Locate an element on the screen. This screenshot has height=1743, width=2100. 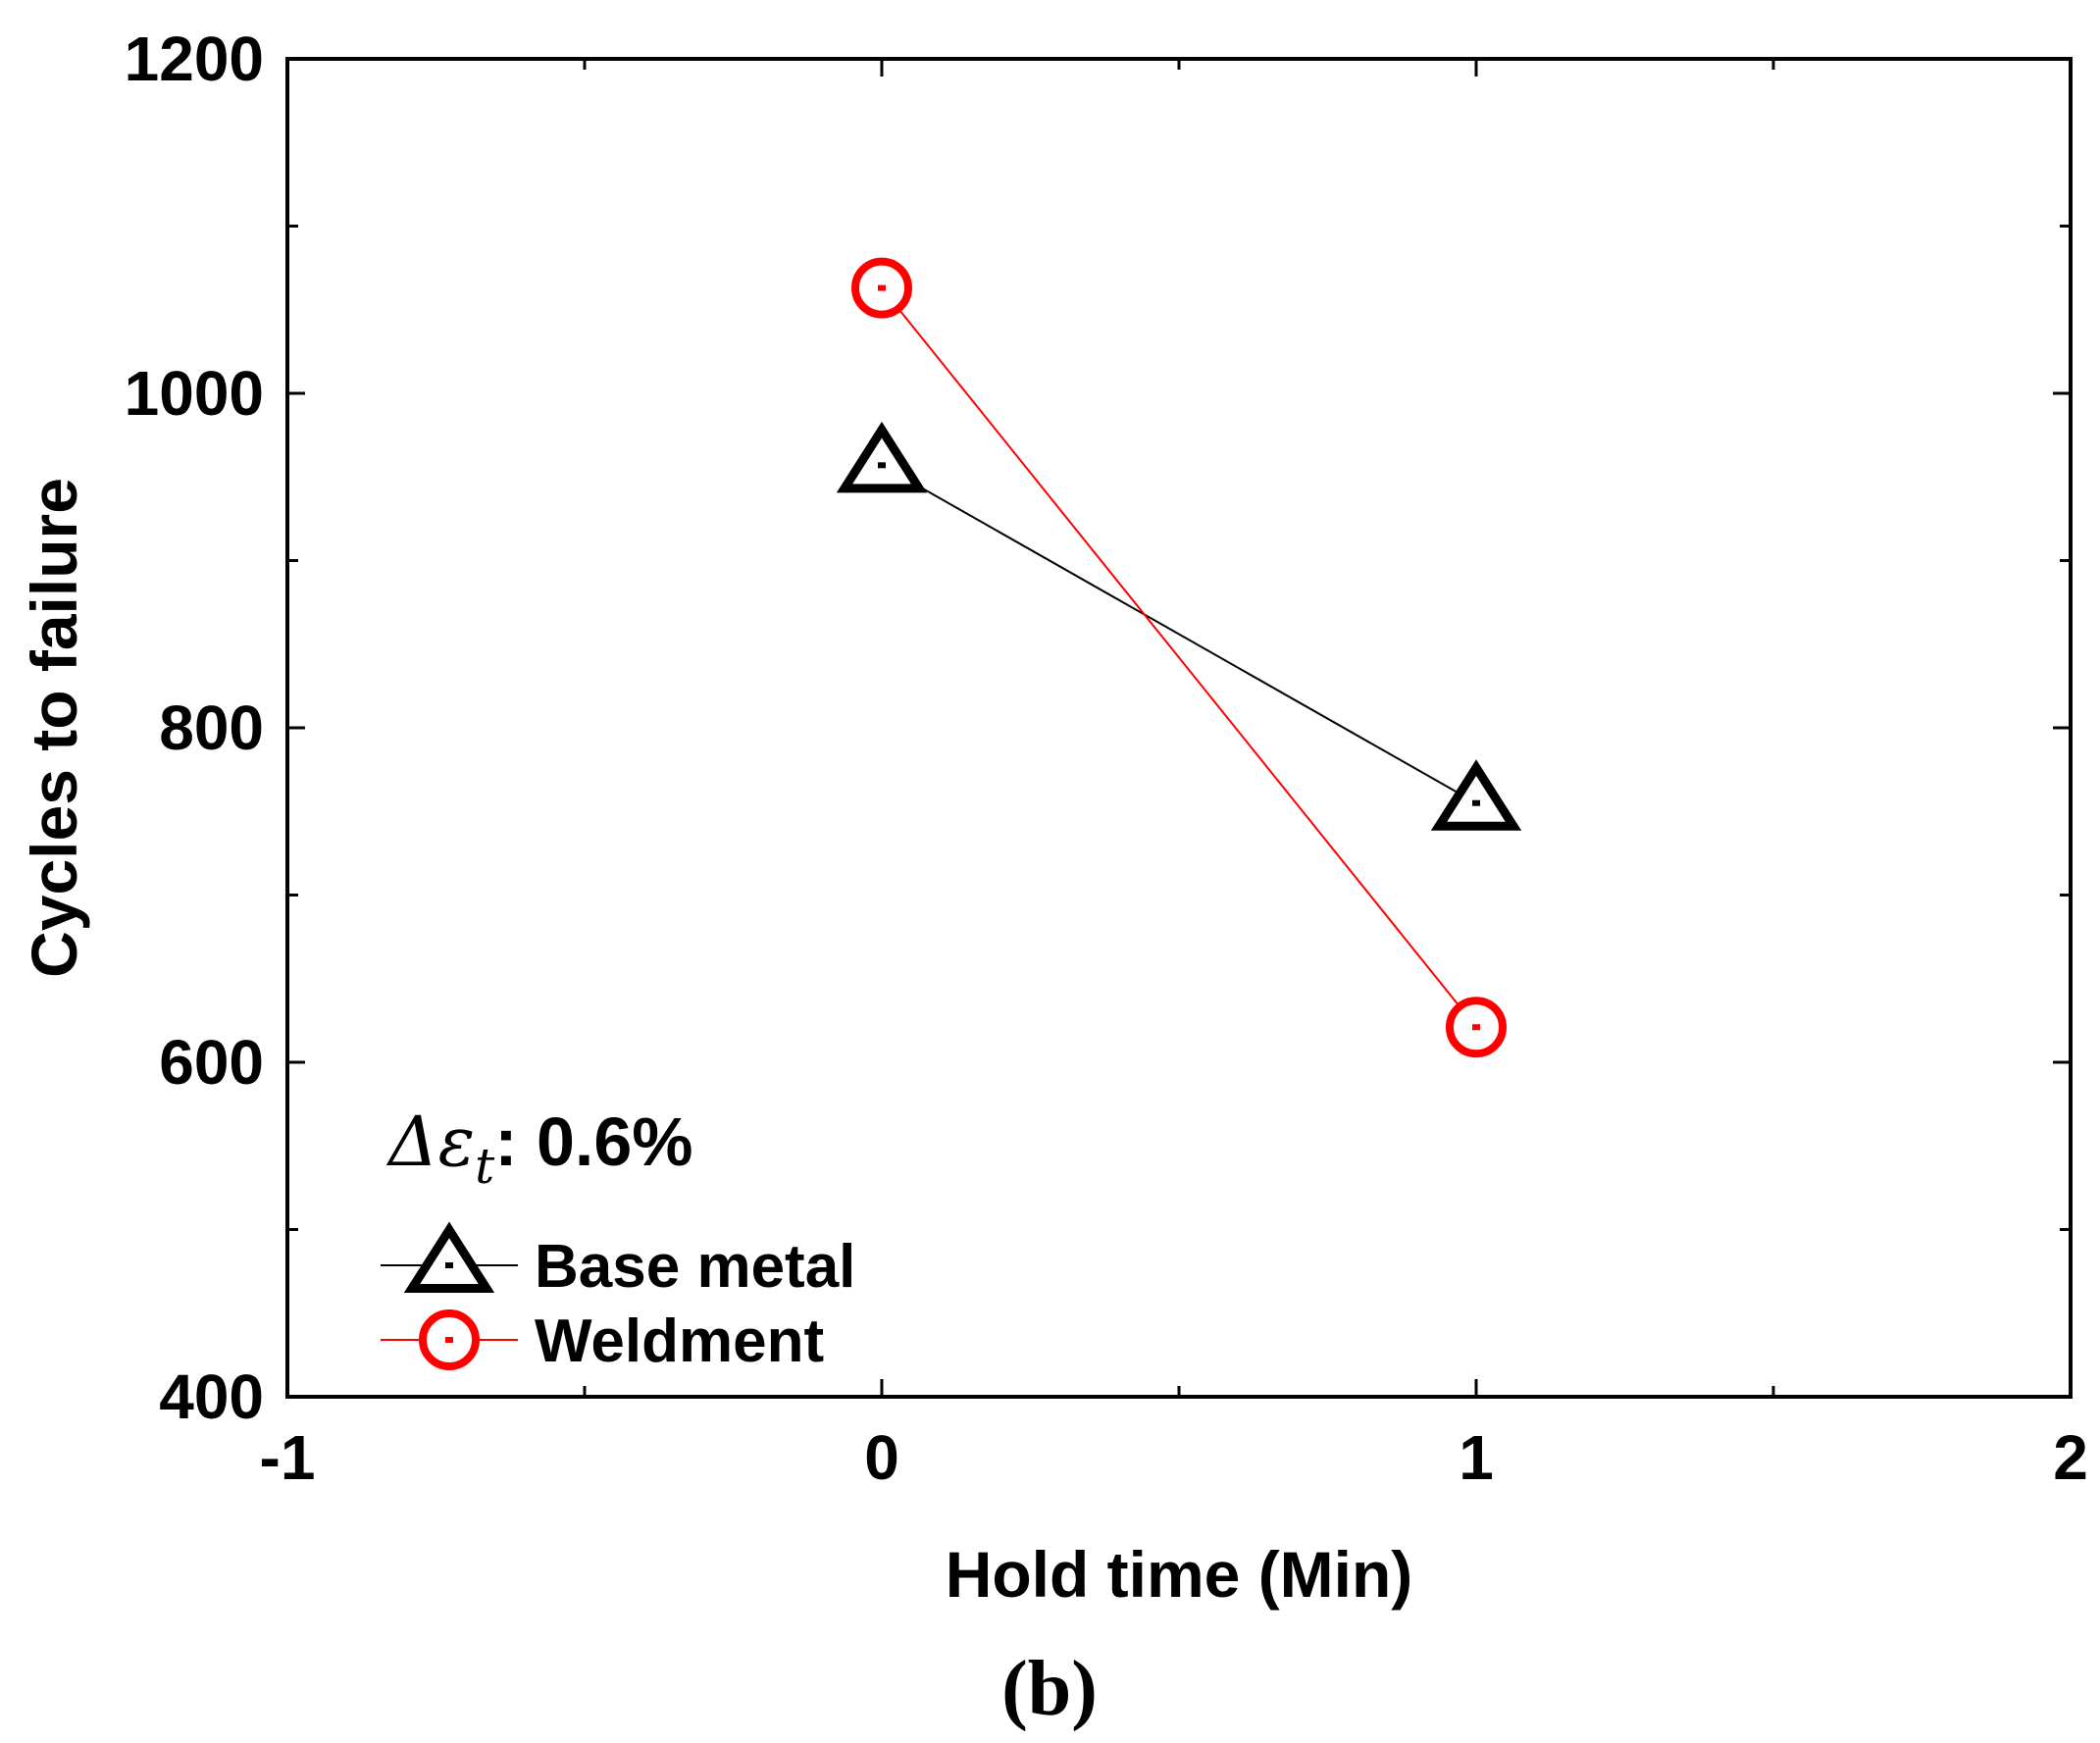
x-tick-label: 1 is located at coordinates (1476, 1457).